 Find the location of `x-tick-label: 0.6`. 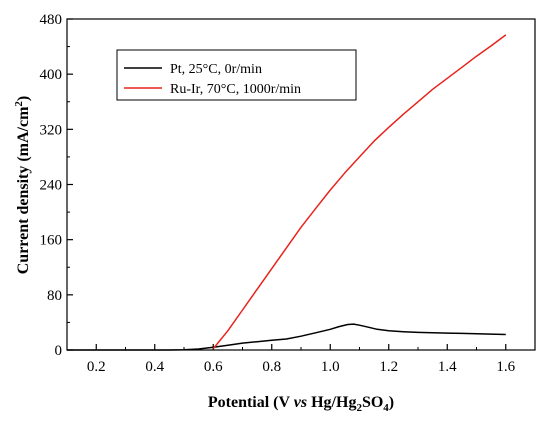

x-tick-label: 0.6 is located at coordinates (213, 367).